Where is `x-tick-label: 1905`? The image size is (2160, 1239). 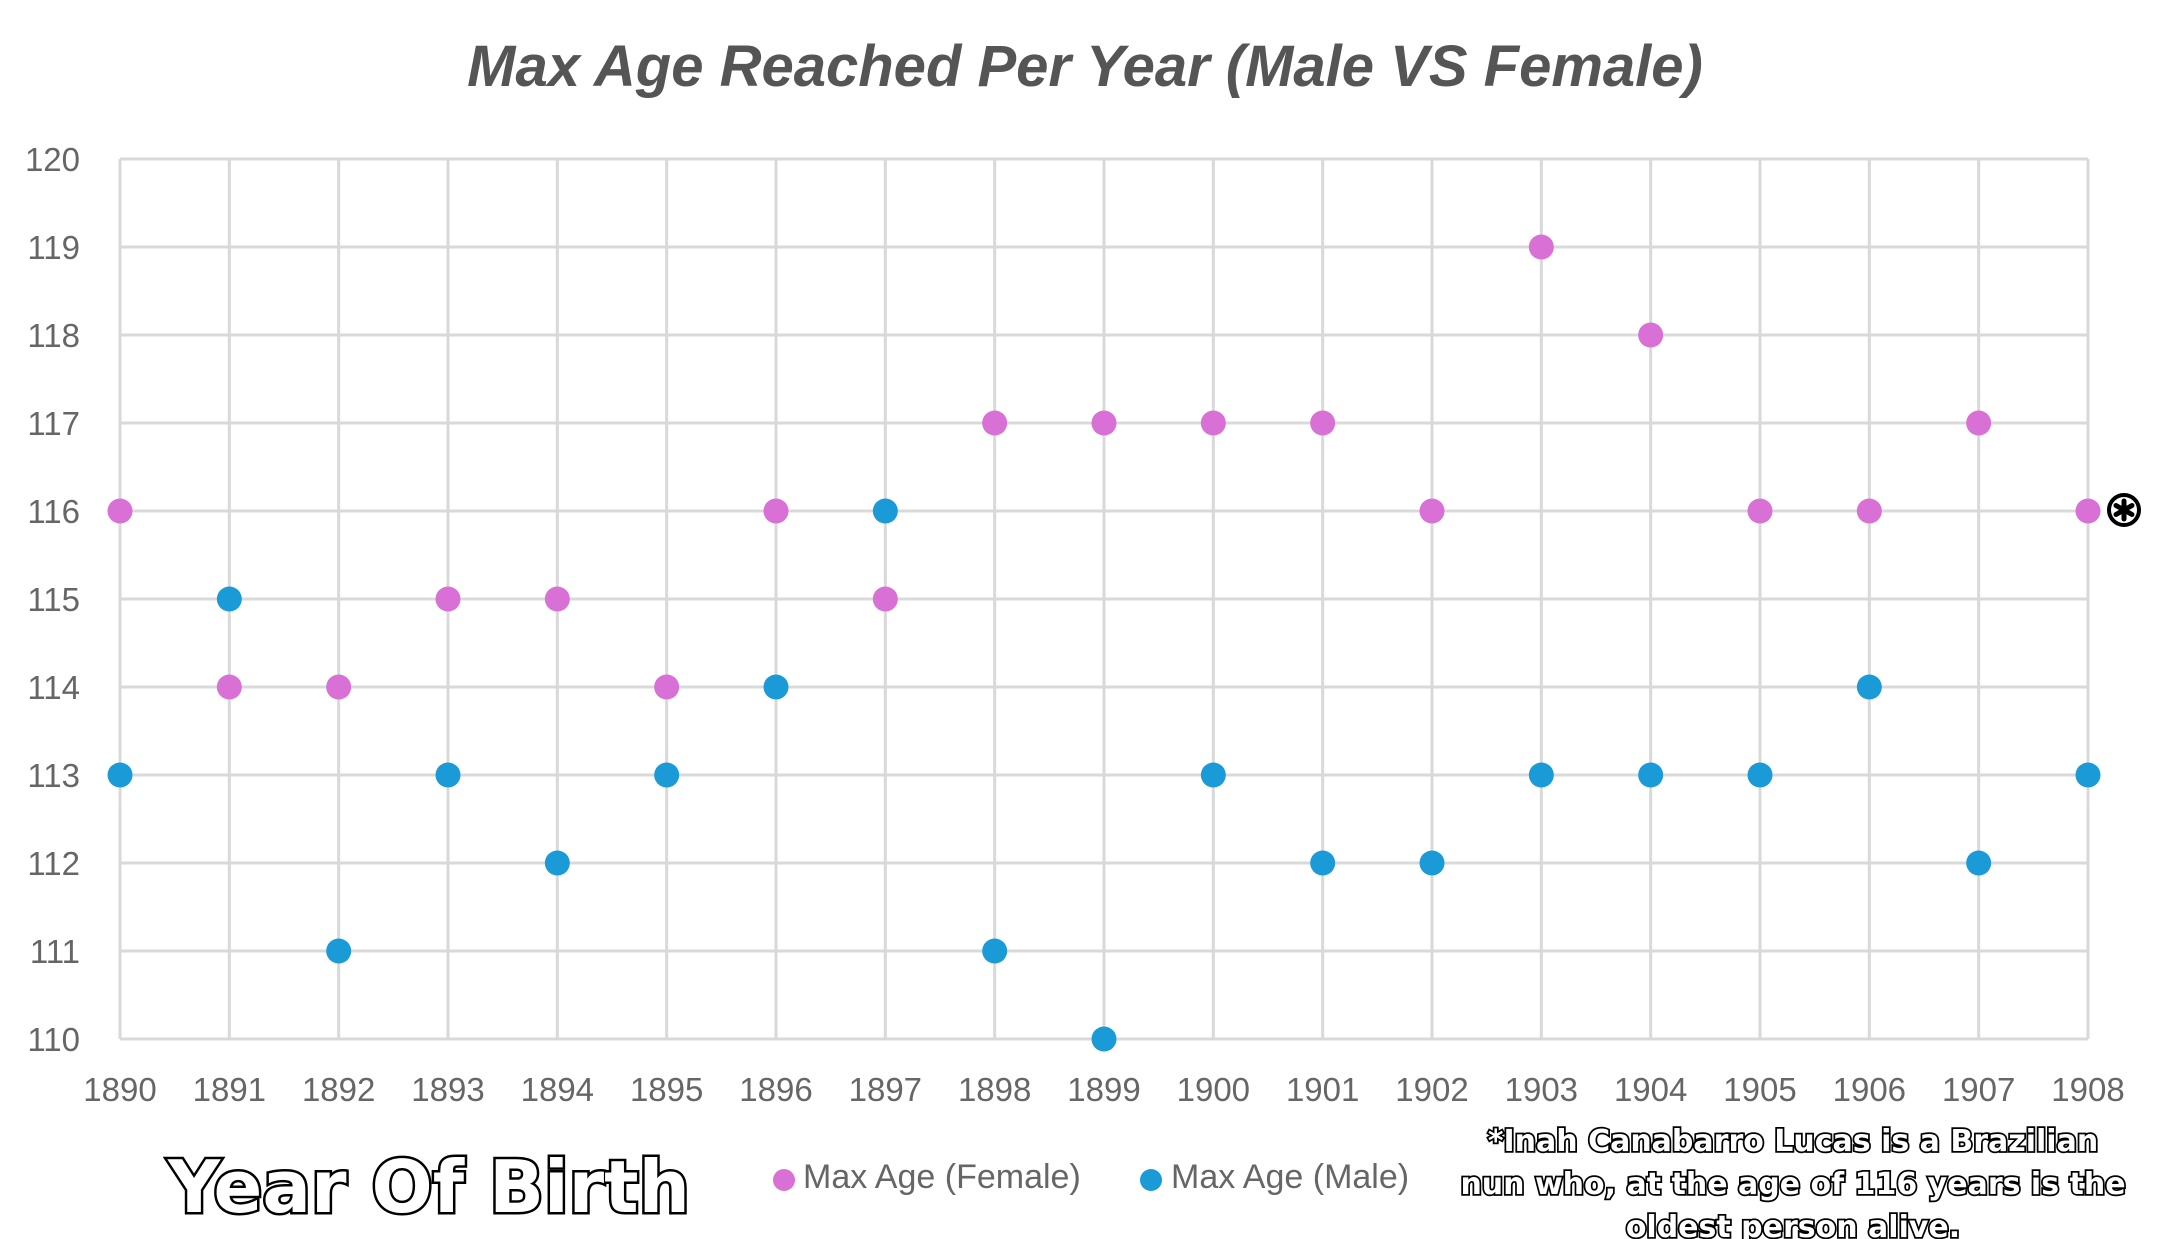
x-tick-label: 1905 is located at coordinates (1759, 1089).